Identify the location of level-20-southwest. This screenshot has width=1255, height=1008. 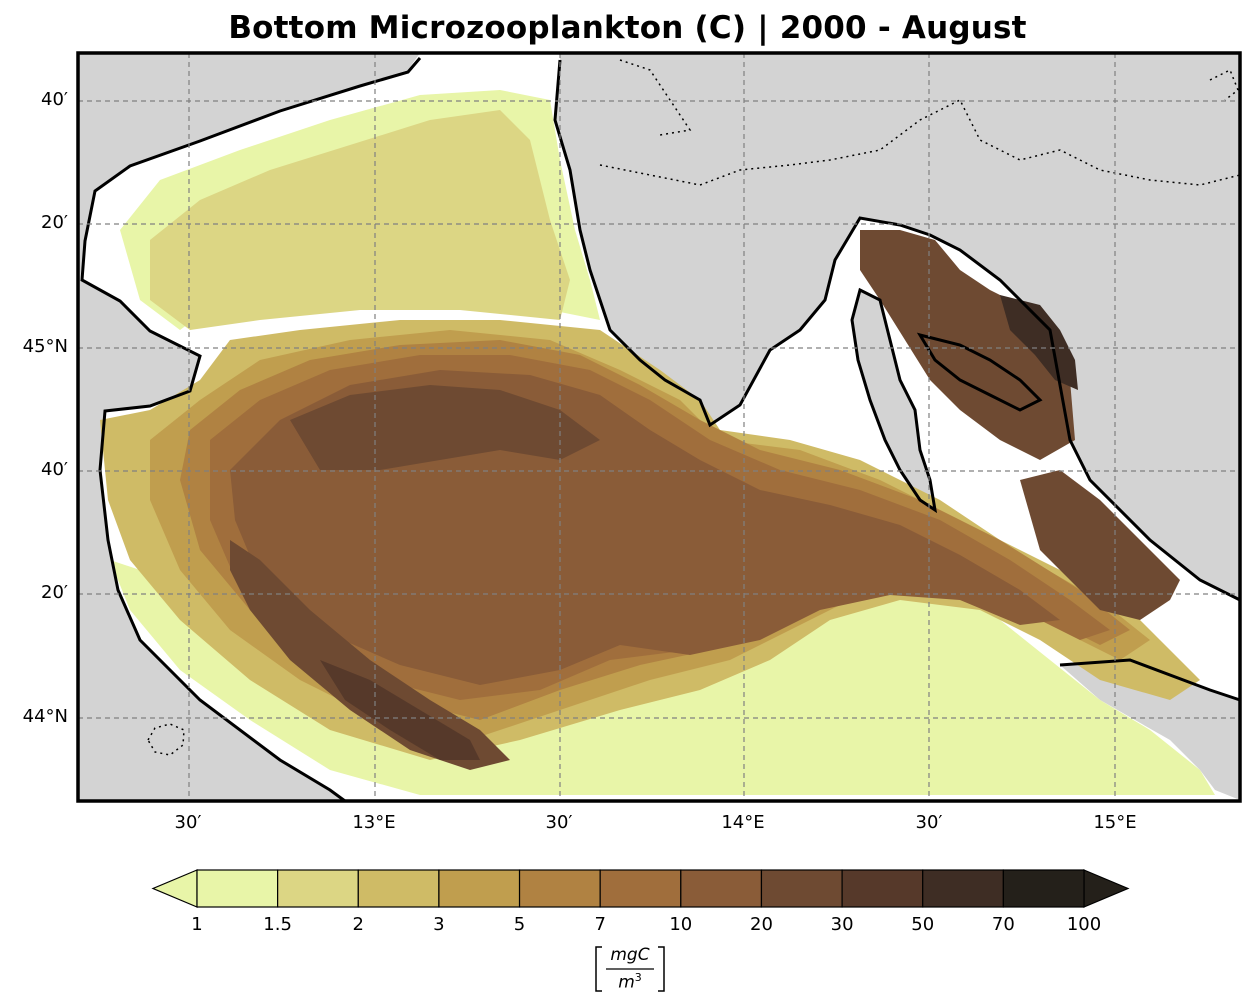
(370, 655).